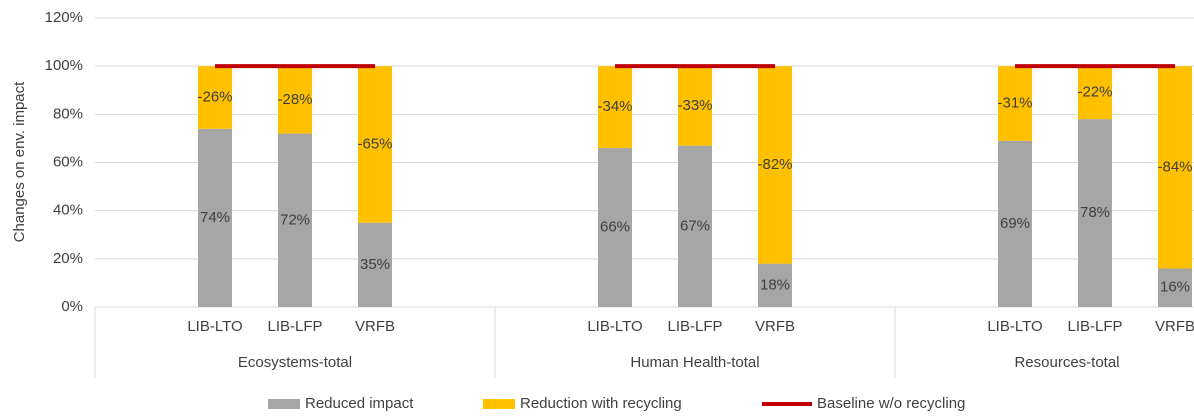 This screenshot has height=416, width=1194. What do you see at coordinates (64, 65) in the screenshot?
I see `y-tick-label: 100%` at bounding box center [64, 65].